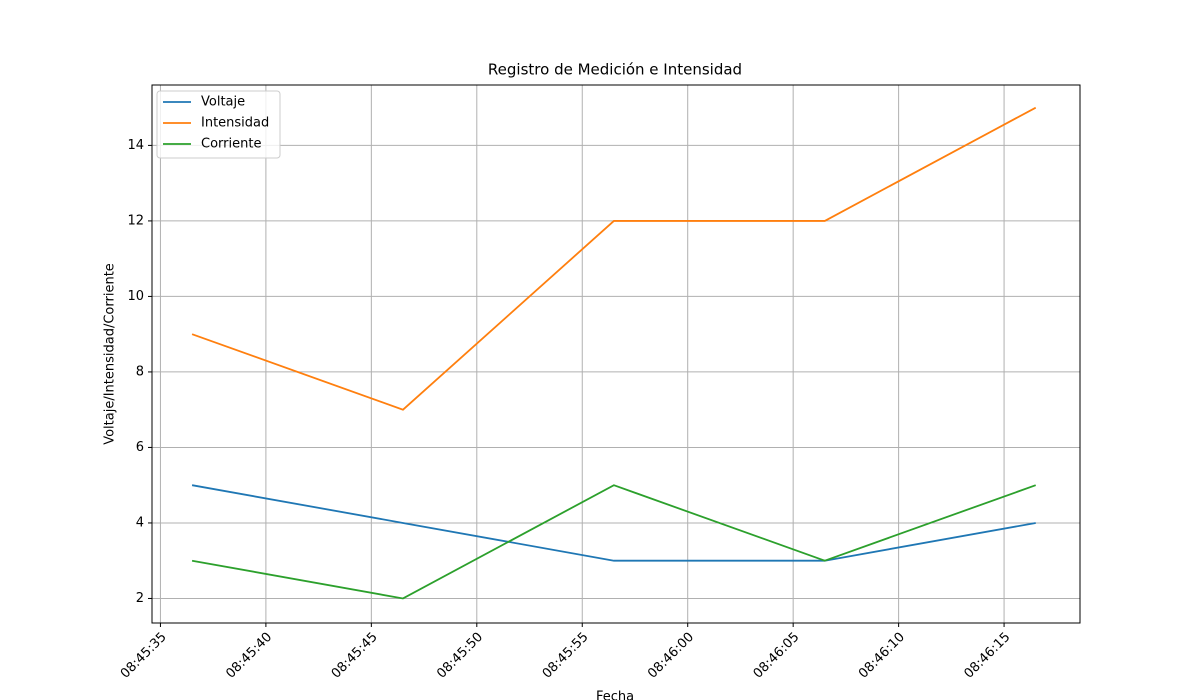 This screenshot has width=1200, height=700. I want to click on y-tick-label: 14, so click(135, 145).